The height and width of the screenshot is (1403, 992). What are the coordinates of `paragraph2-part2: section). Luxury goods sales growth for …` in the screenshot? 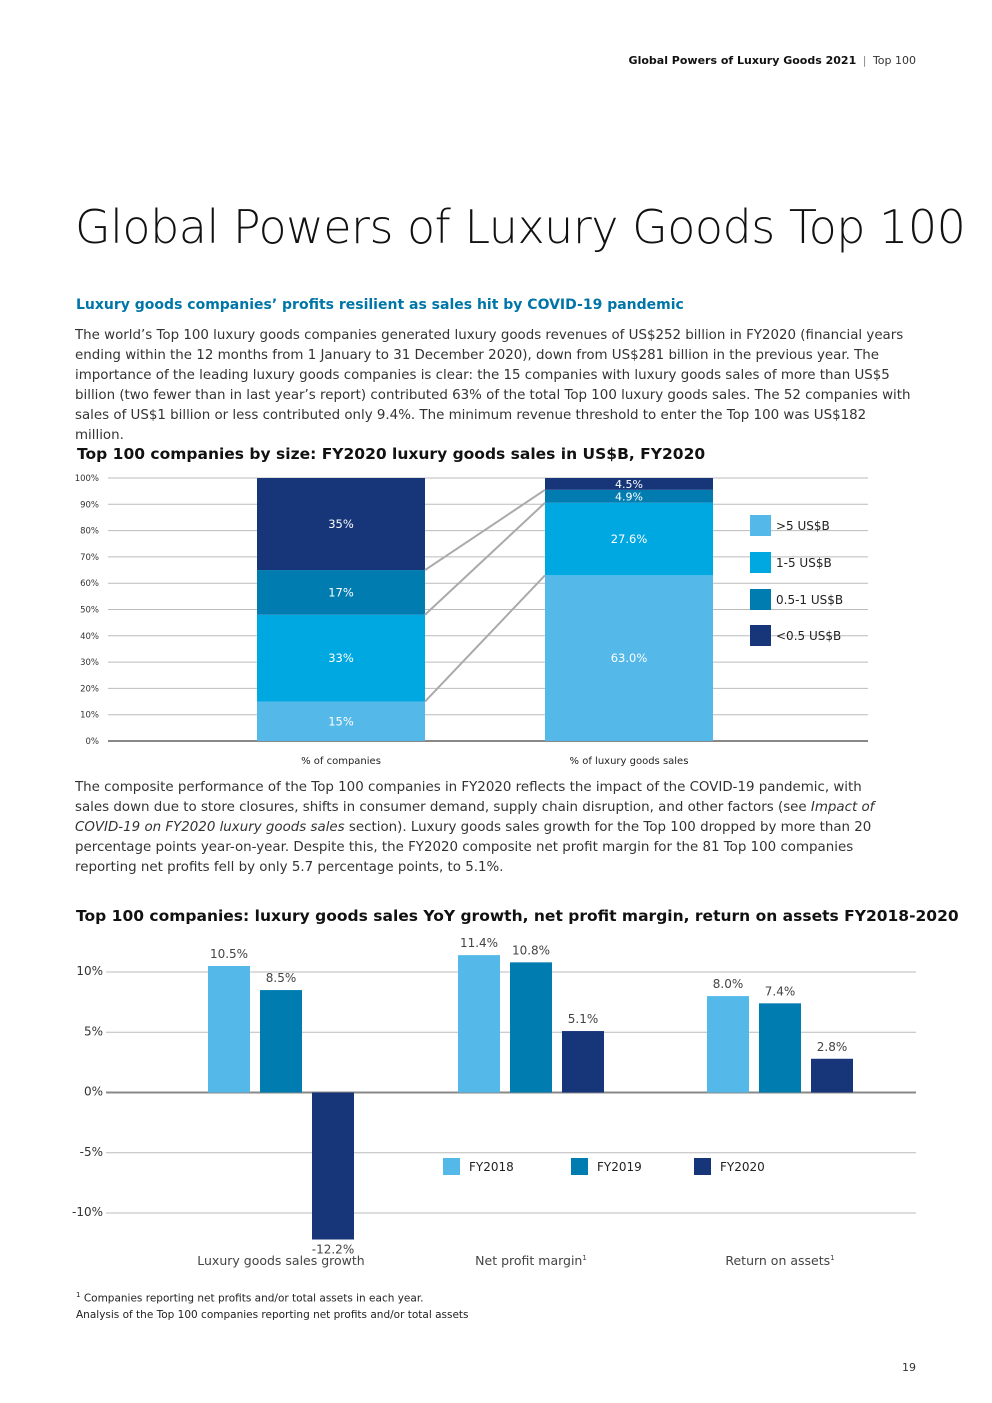 It's located at (473, 847).